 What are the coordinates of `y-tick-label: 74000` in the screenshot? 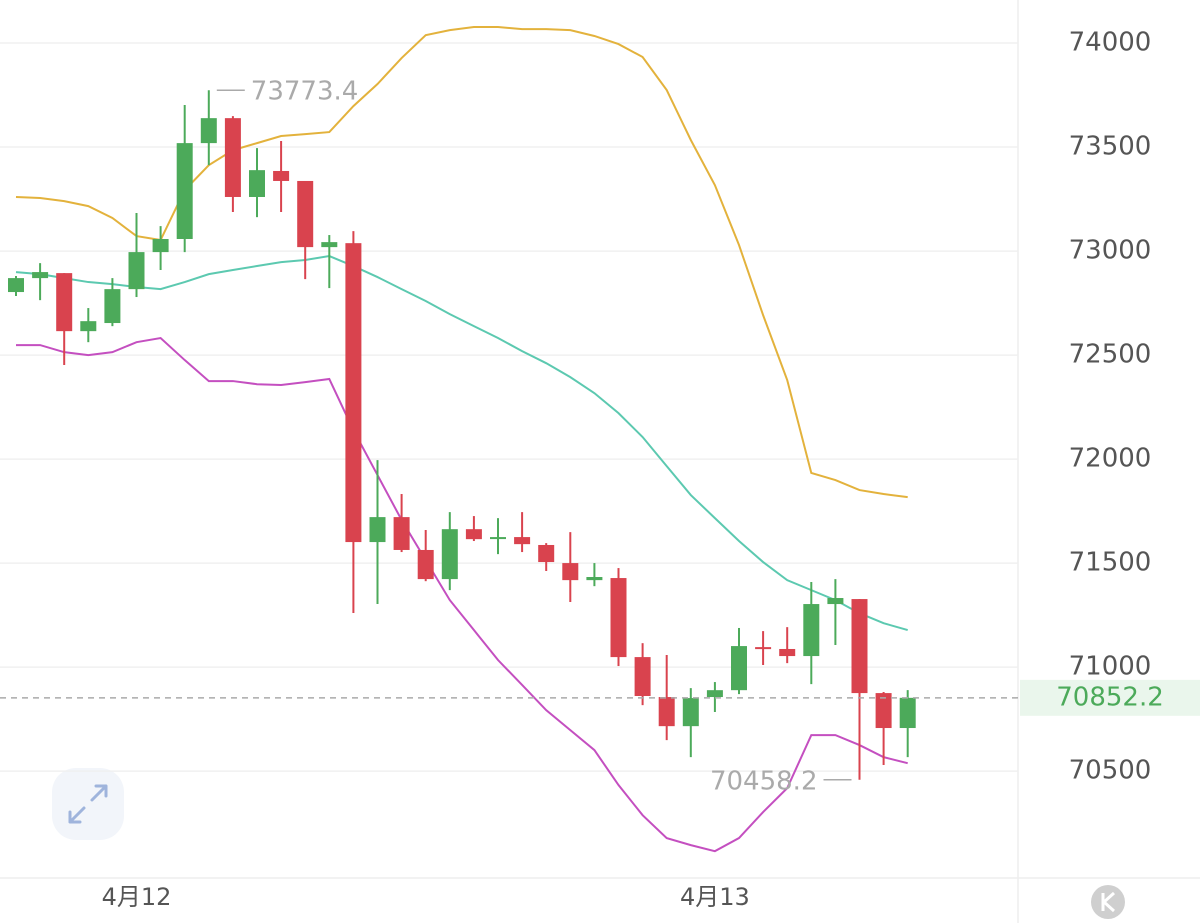 It's located at (1110, 43).